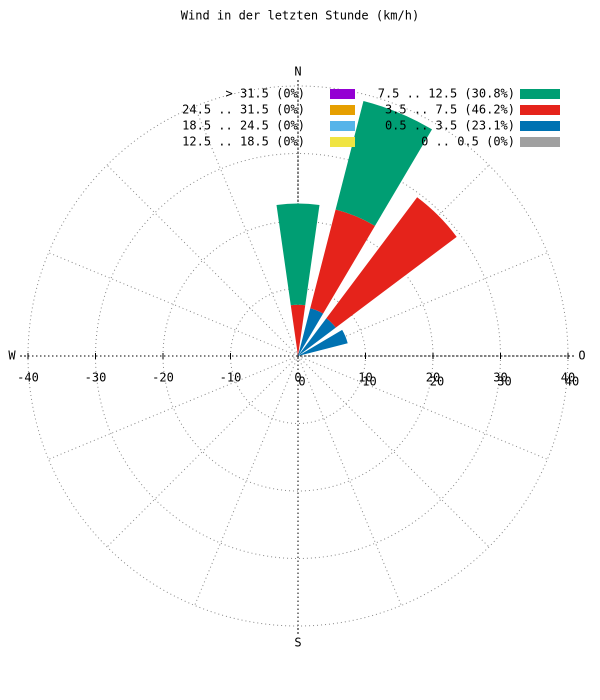  Describe the element at coordinates (297, 378) in the screenshot. I see `x-tick-label: 0` at that location.